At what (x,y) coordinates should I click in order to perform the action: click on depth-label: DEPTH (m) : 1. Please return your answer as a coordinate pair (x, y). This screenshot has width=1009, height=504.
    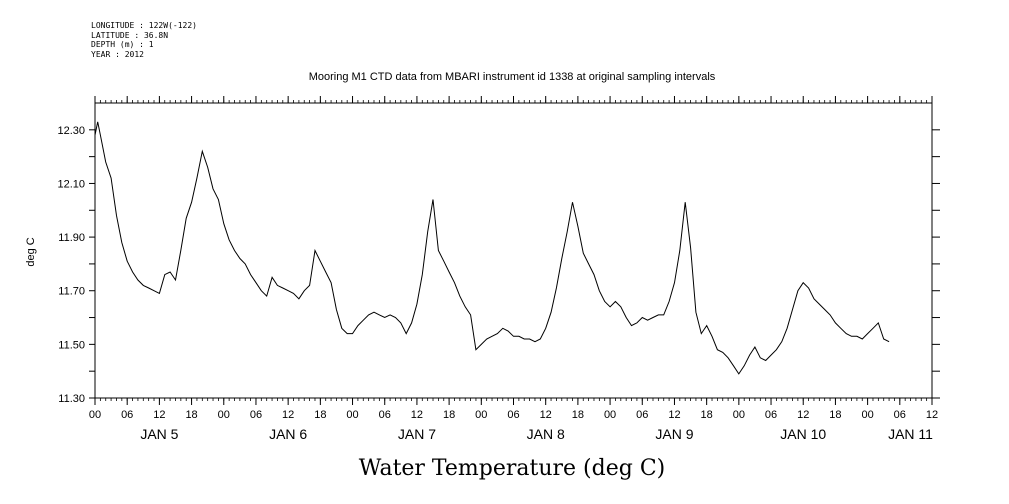
    Looking at the image, I should click on (122, 44).